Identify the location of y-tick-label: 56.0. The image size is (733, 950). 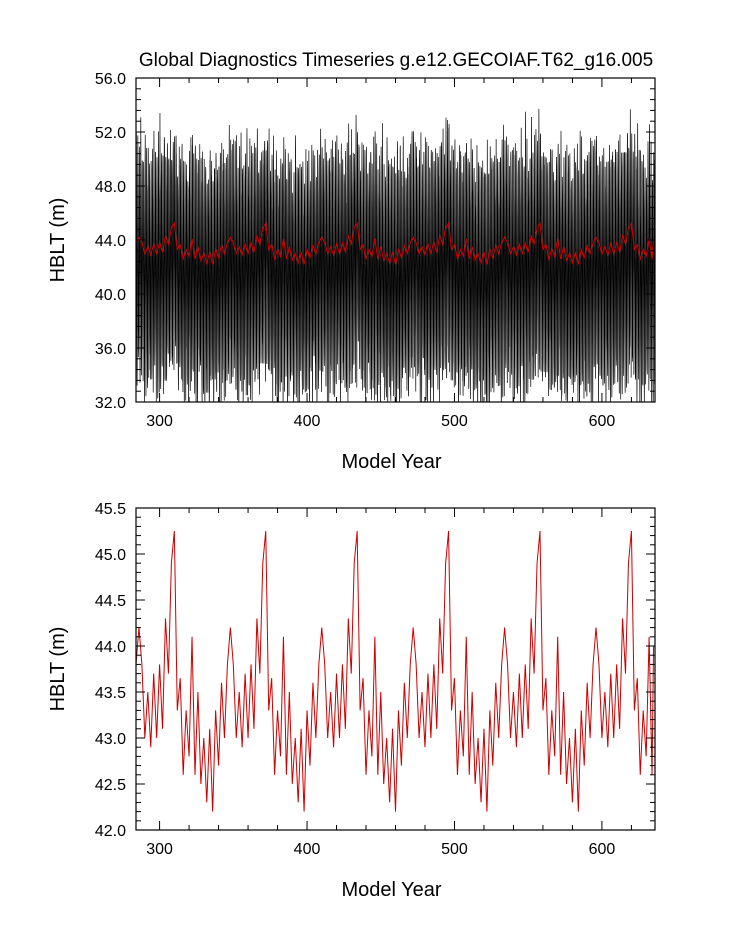
(110, 79).